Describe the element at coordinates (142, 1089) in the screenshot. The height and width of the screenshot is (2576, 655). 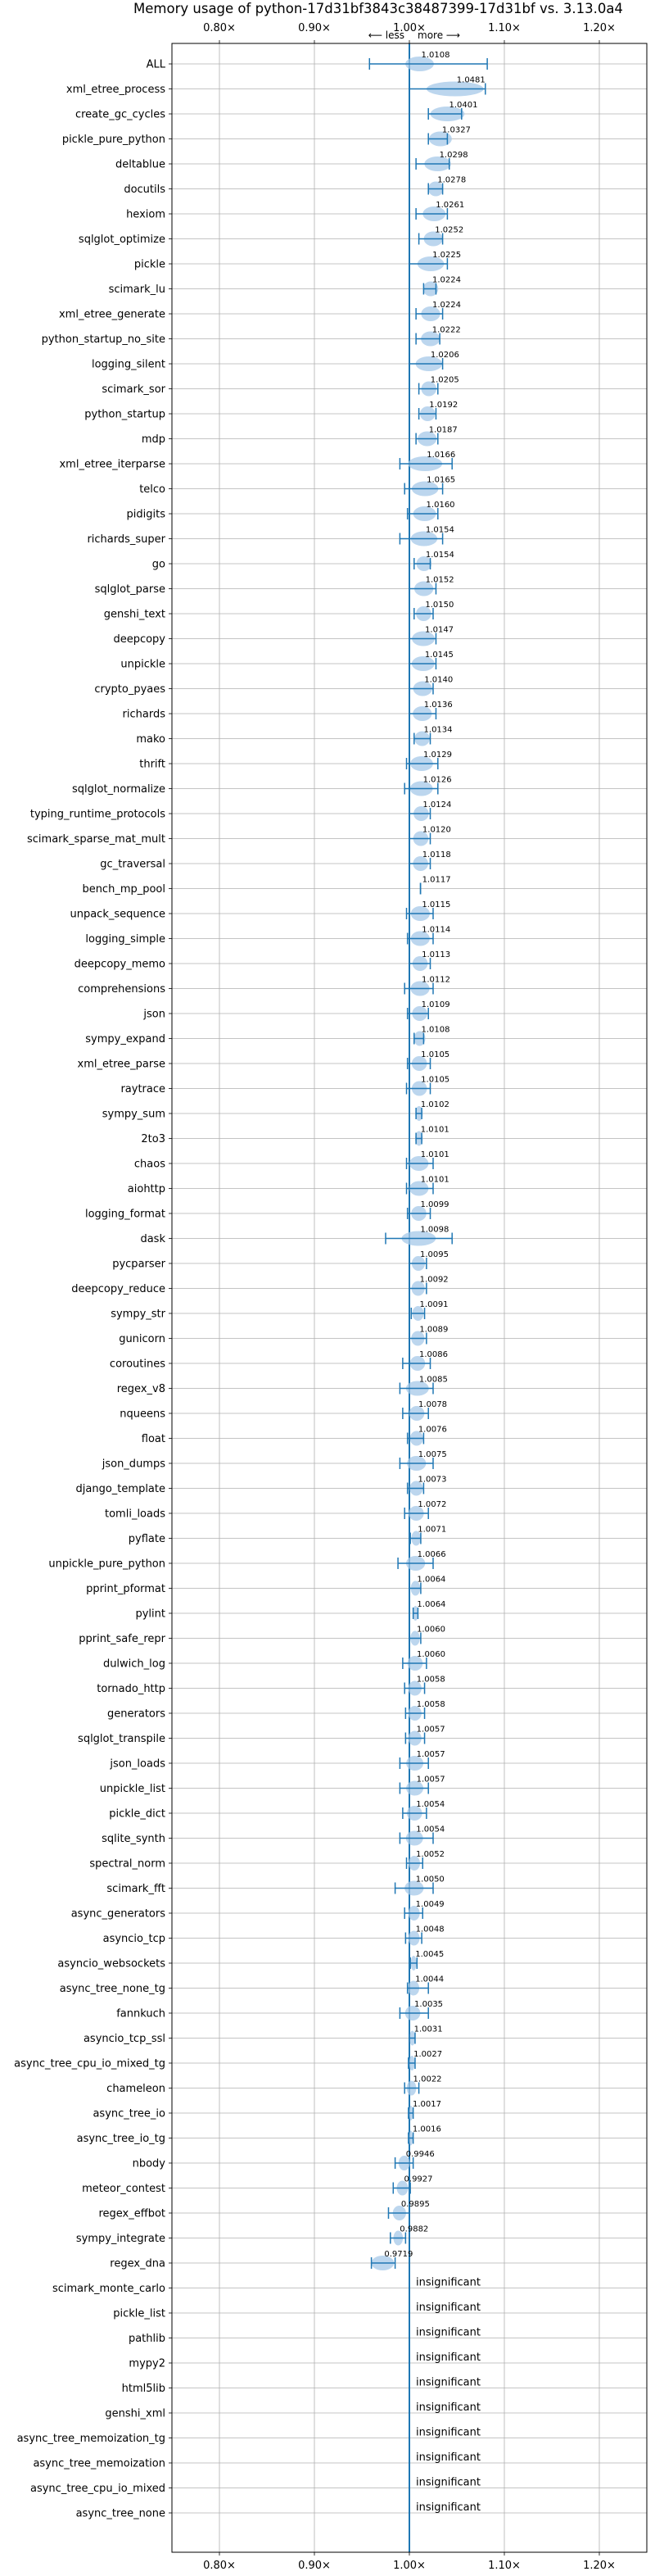
I see `y-tick-label: raytrace` at that location.